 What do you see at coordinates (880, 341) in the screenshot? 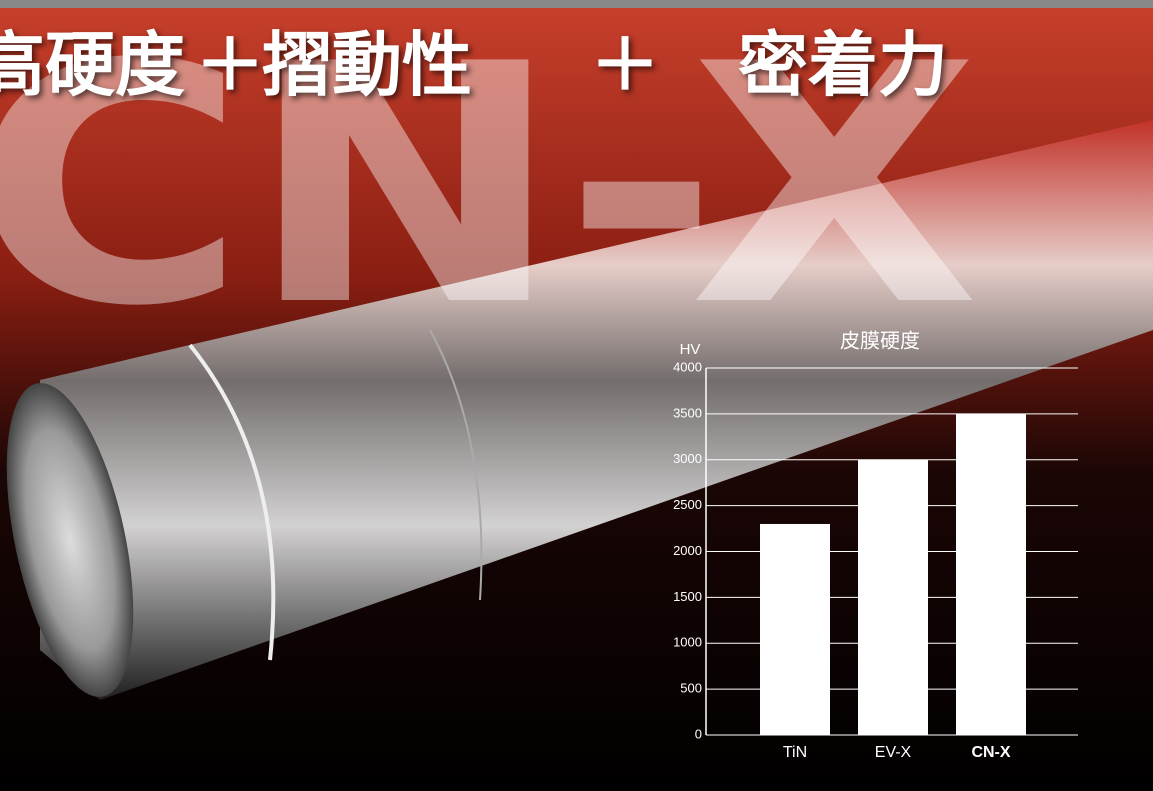
I see `chart-title: 皮膜硬度` at bounding box center [880, 341].